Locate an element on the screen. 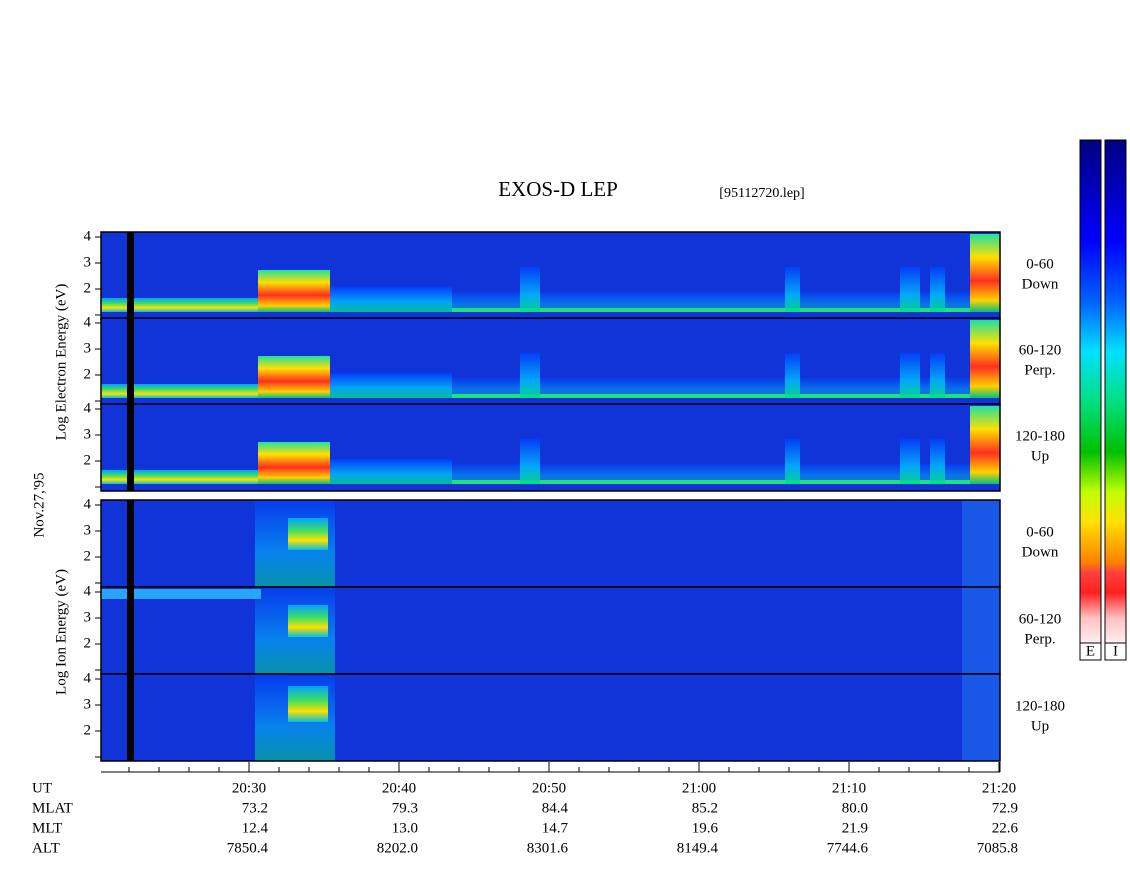  orbit-value: 80.0 is located at coordinates (855, 808).